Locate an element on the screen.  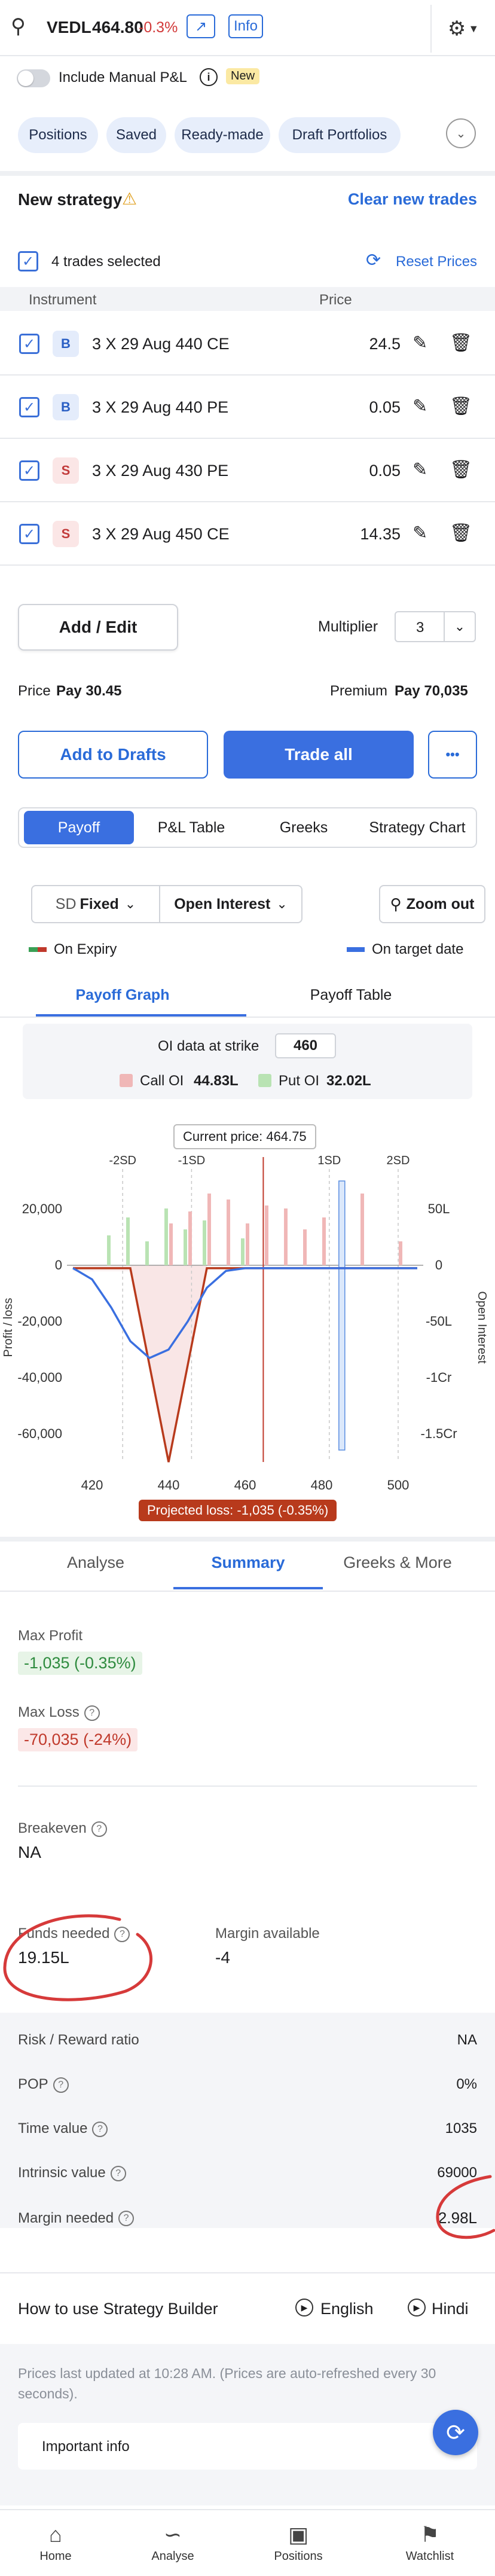
add-edit-button: Add / Edit is located at coordinates (98, 627).